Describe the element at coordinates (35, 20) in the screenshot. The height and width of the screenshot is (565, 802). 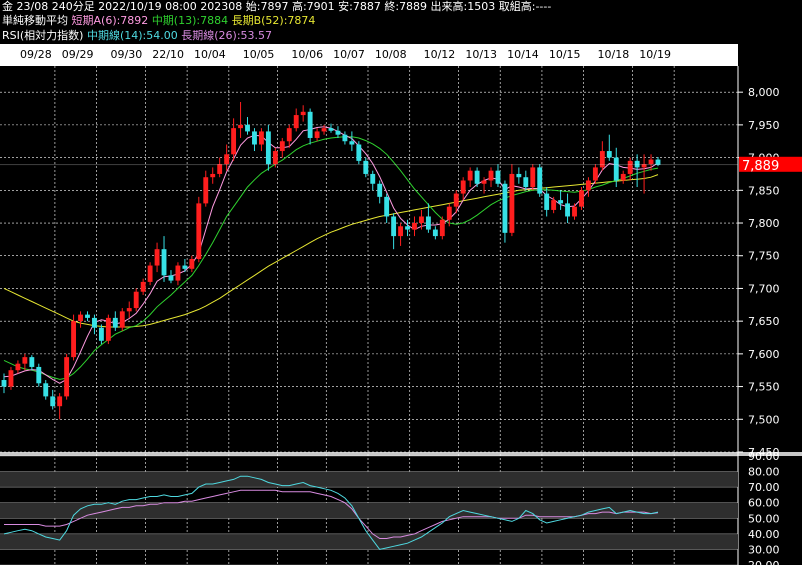
I see `sma-legend-title: 単純移動平均` at that location.